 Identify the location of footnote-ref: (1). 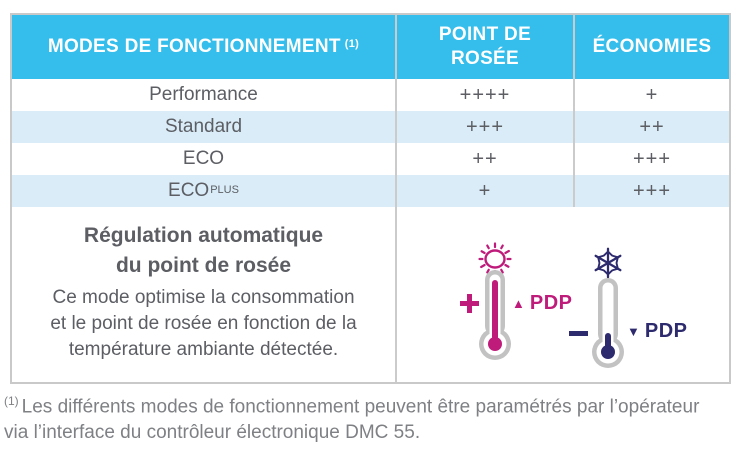
(11, 401).